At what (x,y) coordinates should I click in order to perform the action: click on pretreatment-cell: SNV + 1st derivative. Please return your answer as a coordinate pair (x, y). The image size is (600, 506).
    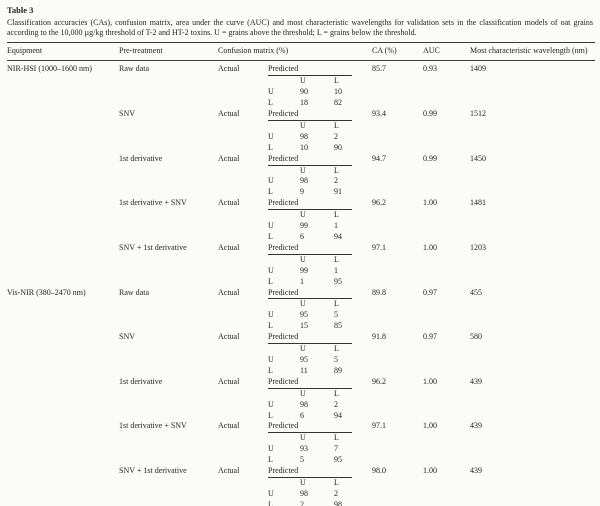
    Looking at the image, I should click on (153, 471).